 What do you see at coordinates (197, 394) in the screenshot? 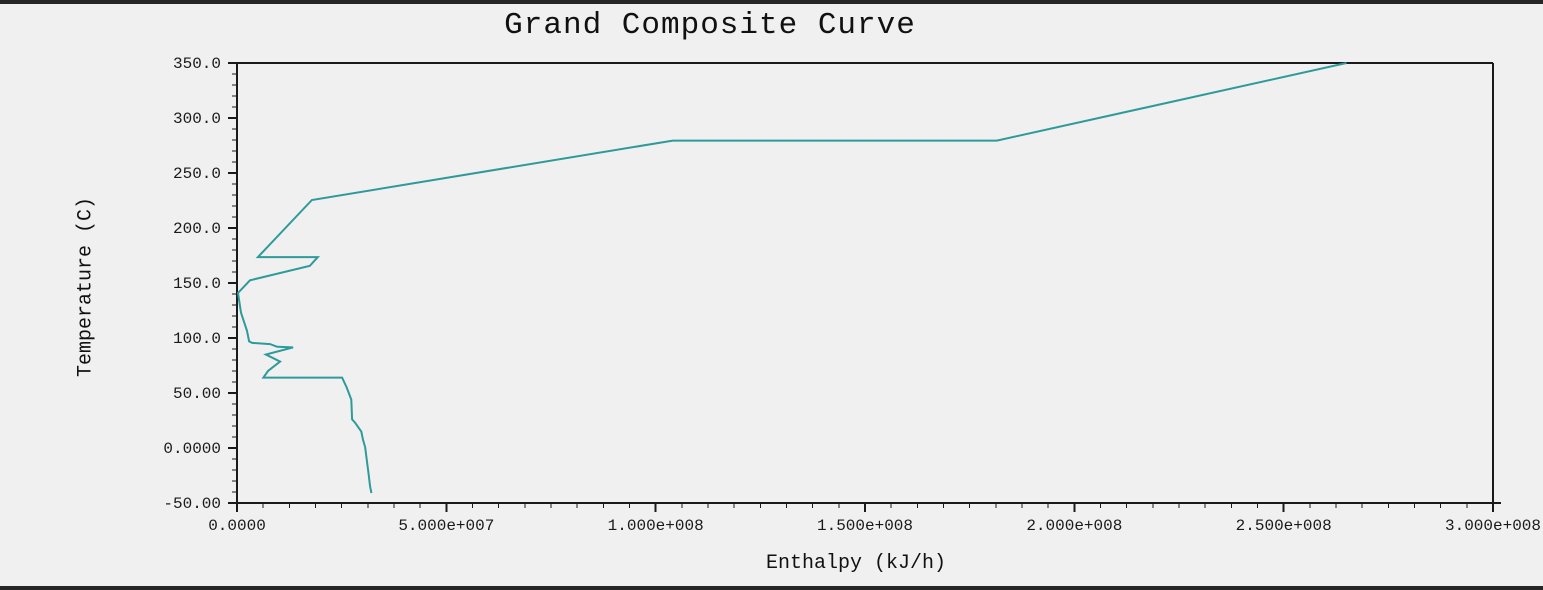
I see `y-tick-label: 50.00` at bounding box center [197, 394].